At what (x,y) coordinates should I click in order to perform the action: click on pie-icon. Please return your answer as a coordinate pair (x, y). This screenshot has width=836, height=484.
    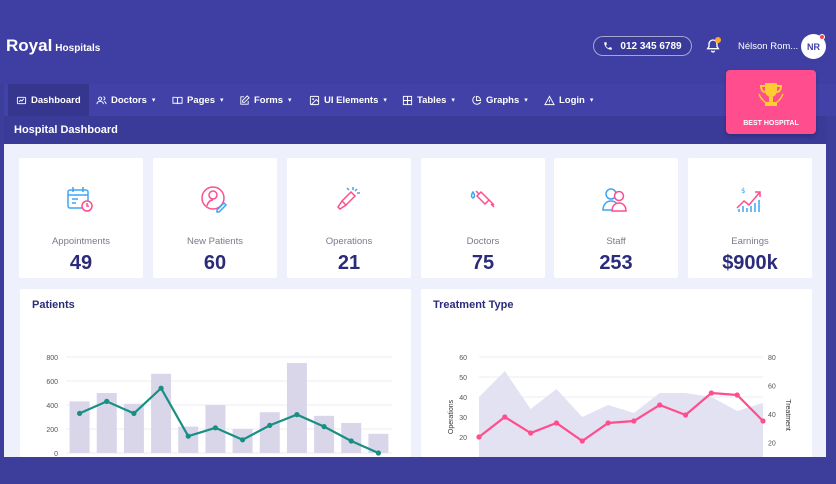
    Looking at the image, I should click on (477, 100).